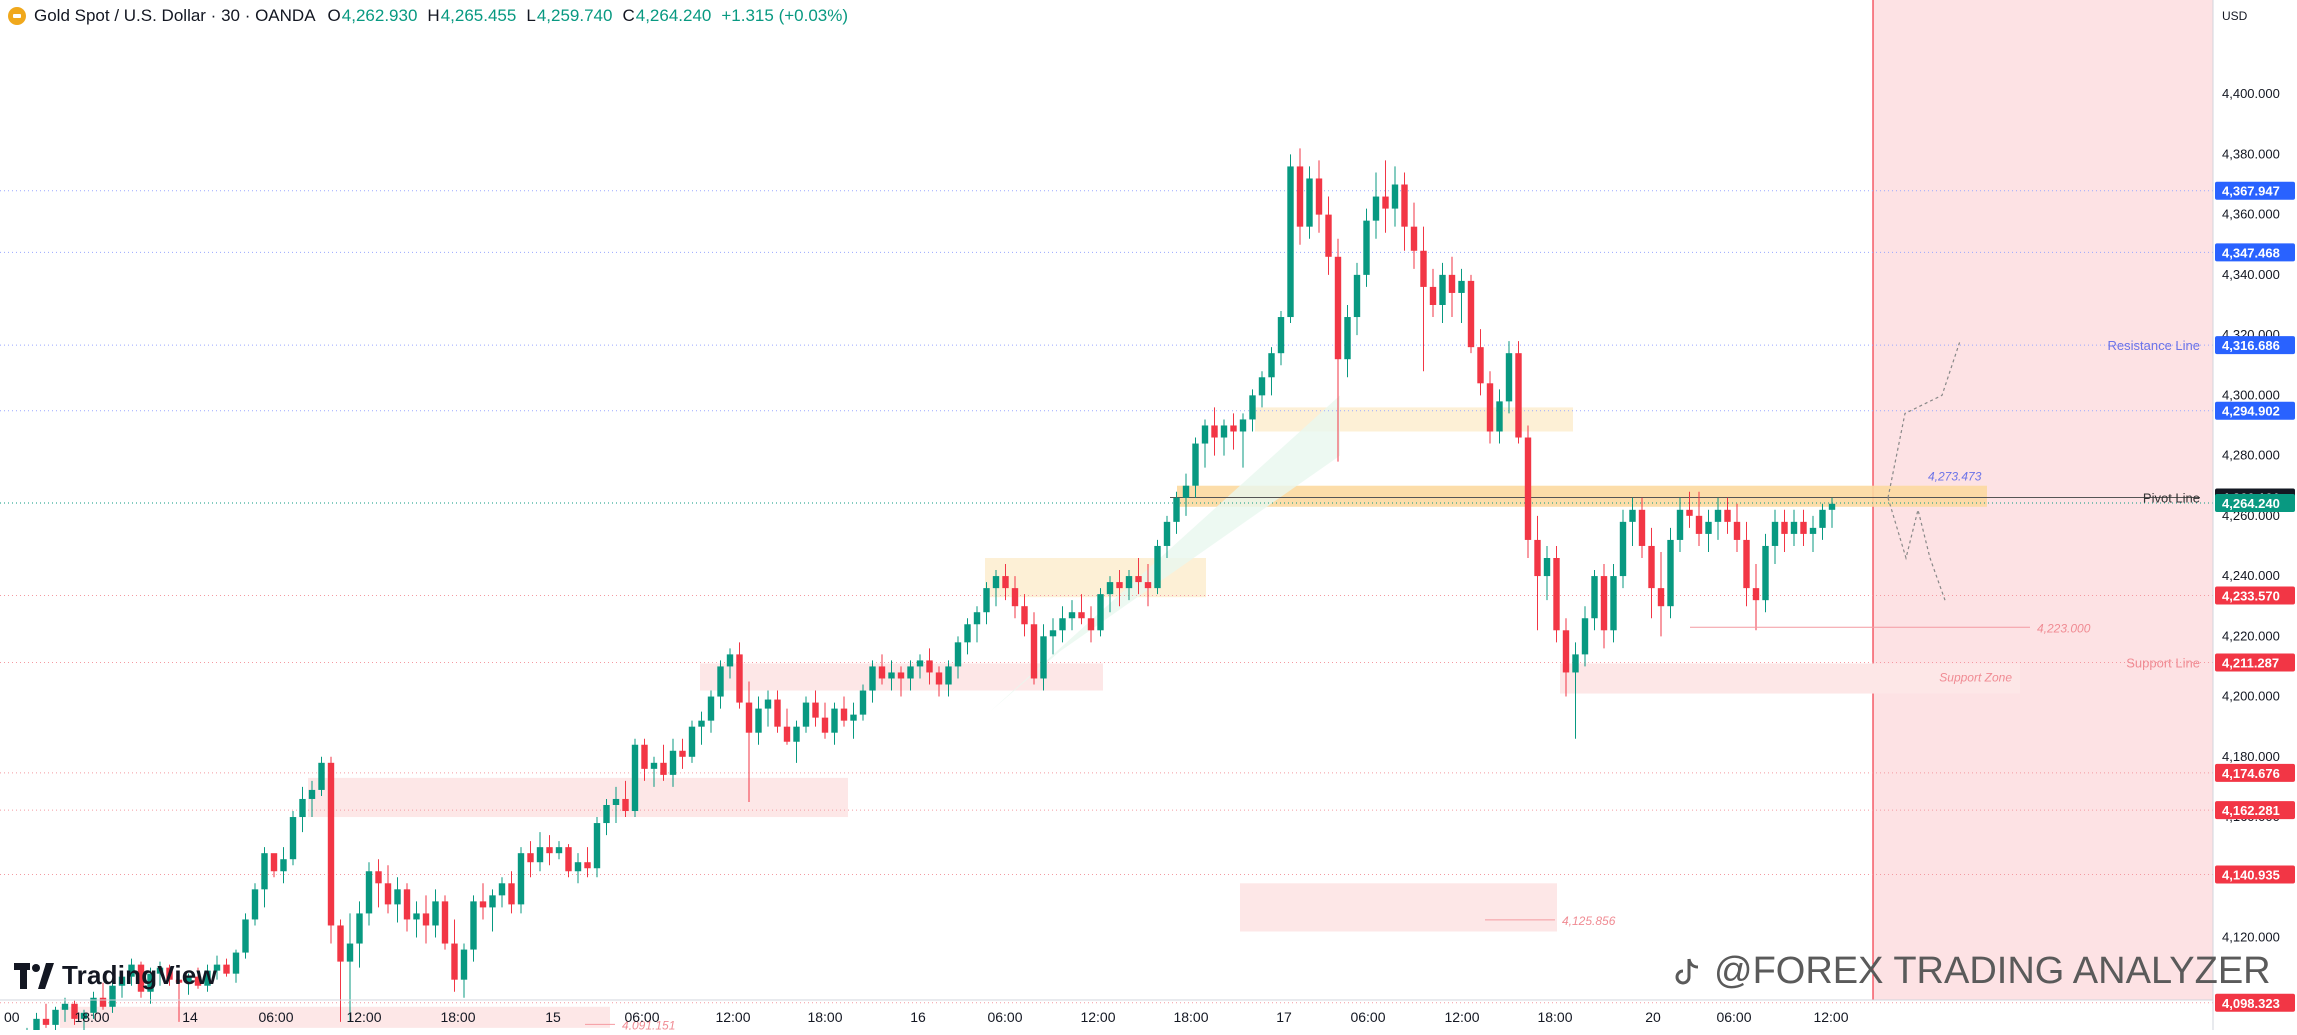 The width and height of the screenshot is (2297, 1035). What do you see at coordinates (34, 975) in the screenshot?
I see `tradingview-mark-icon` at bounding box center [34, 975].